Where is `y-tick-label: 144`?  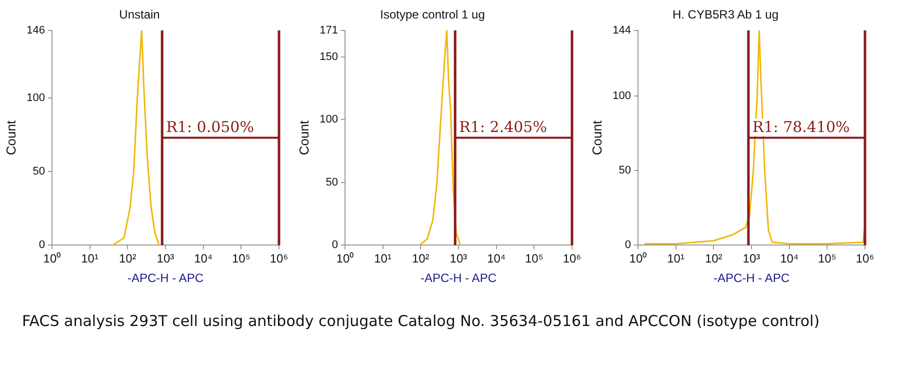 y-tick-label: 144 is located at coordinates (621, 30).